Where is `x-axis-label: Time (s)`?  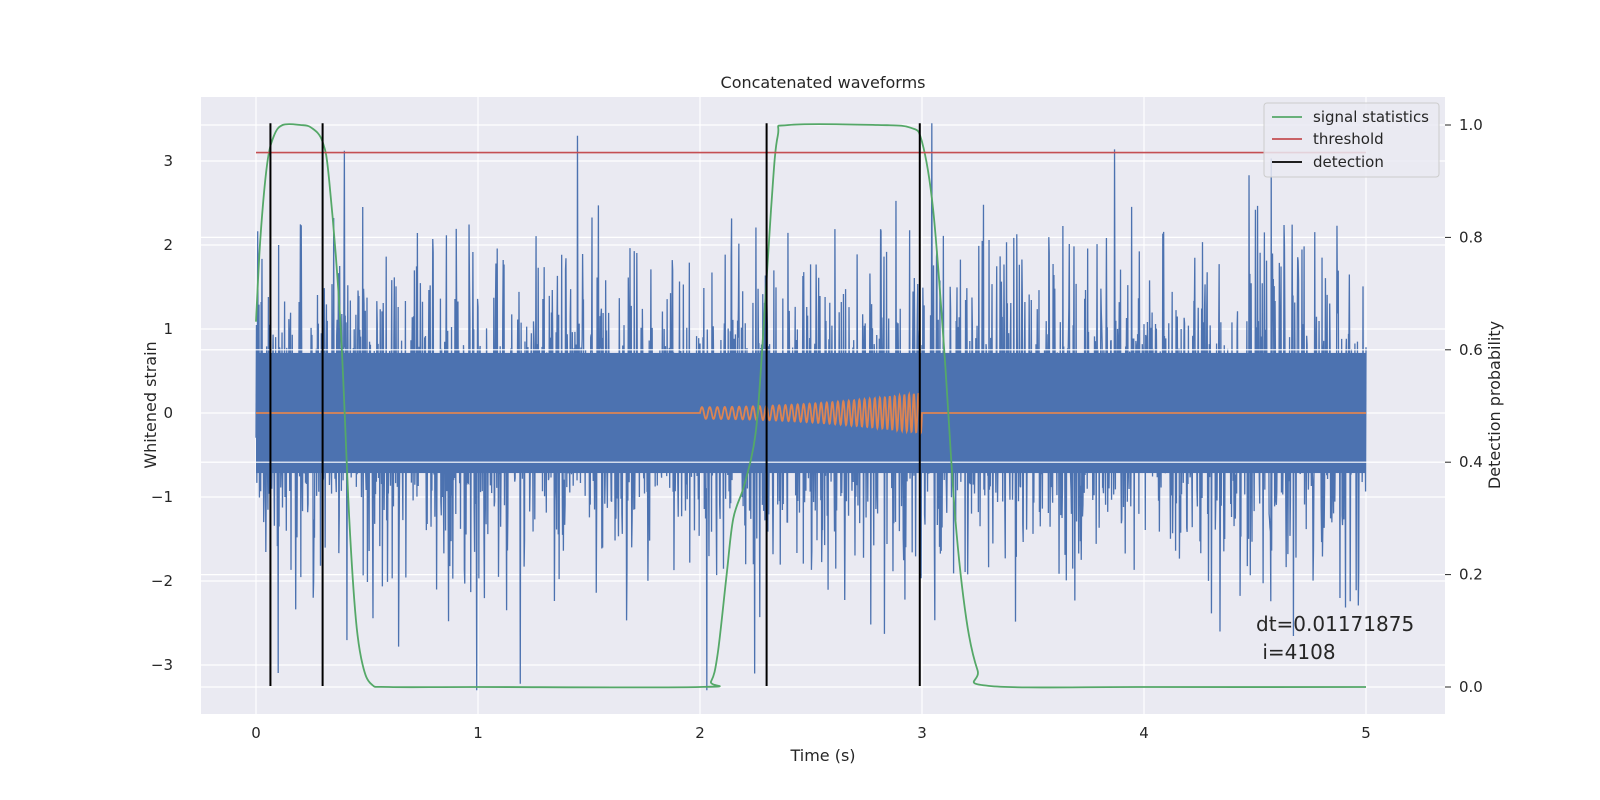
x-axis-label: Time (s) is located at coordinates (822, 755).